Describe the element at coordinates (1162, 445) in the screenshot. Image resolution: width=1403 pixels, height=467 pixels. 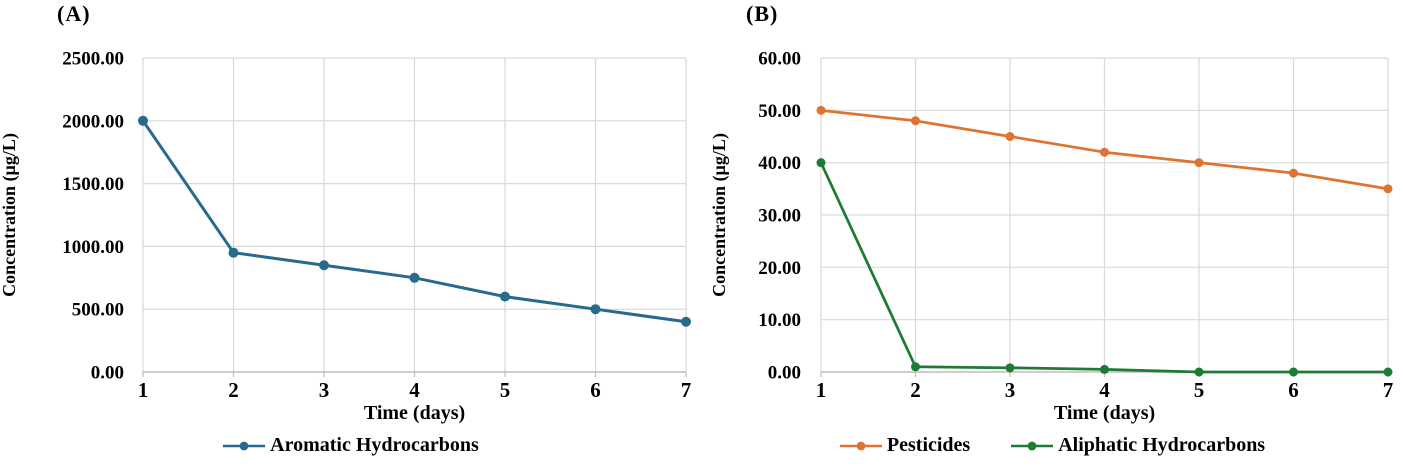
I see `legend-label: Aliphatic Hydrocarbons` at that location.